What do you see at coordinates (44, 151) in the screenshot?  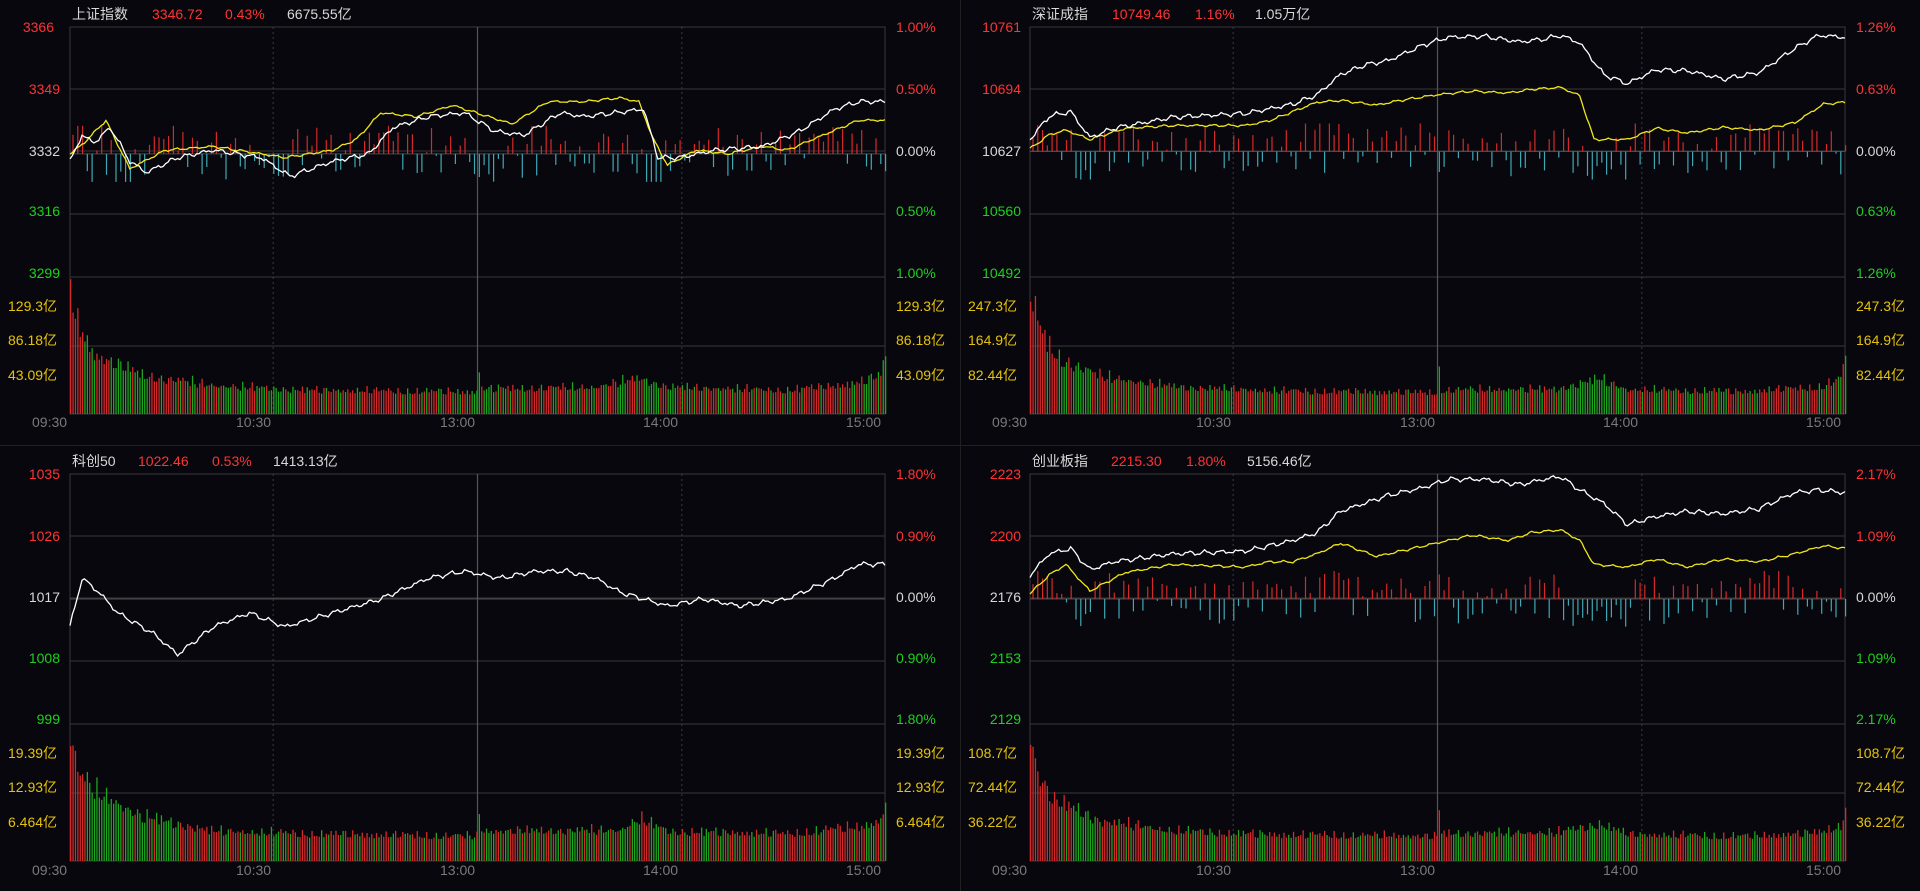 I see `price-tick-label: 3332` at bounding box center [44, 151].